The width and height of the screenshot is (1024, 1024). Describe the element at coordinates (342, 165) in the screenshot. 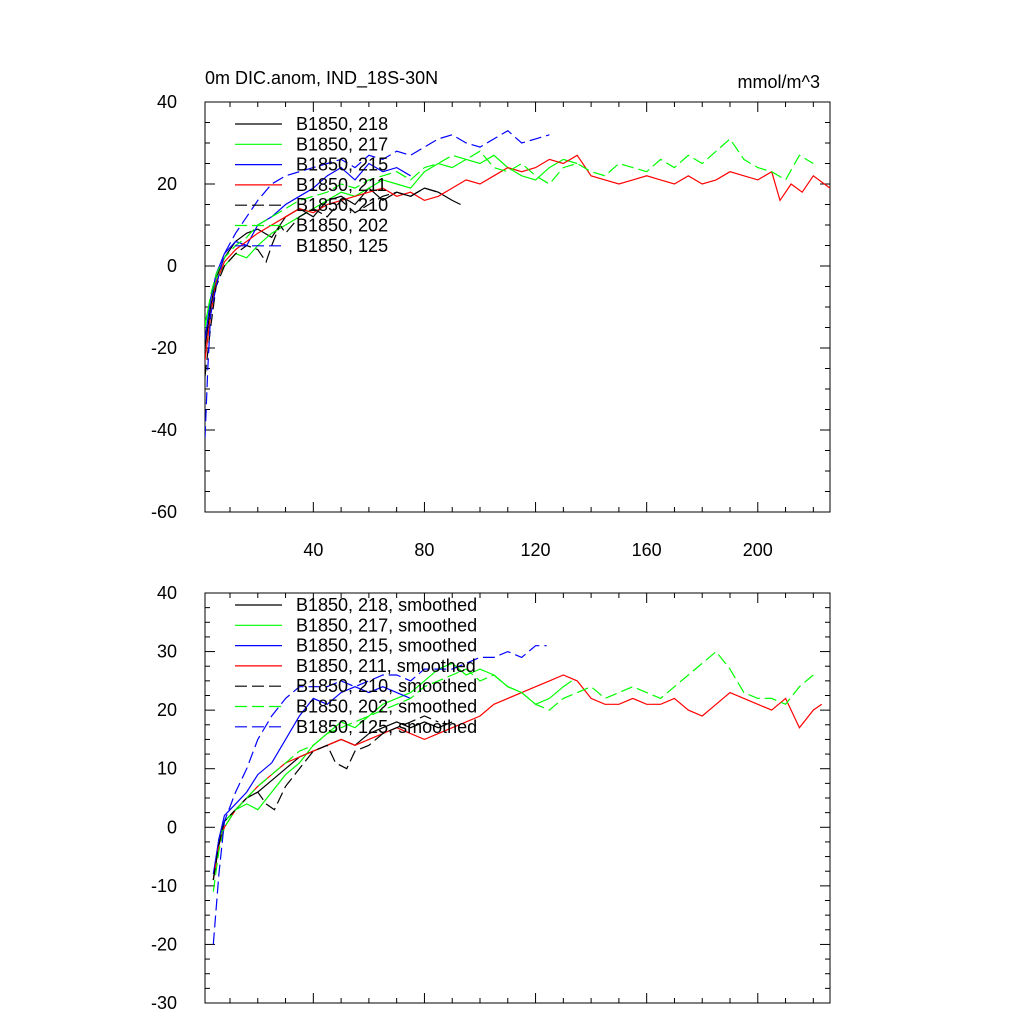

I see `top-legend-label: B1850, 215` at that location.